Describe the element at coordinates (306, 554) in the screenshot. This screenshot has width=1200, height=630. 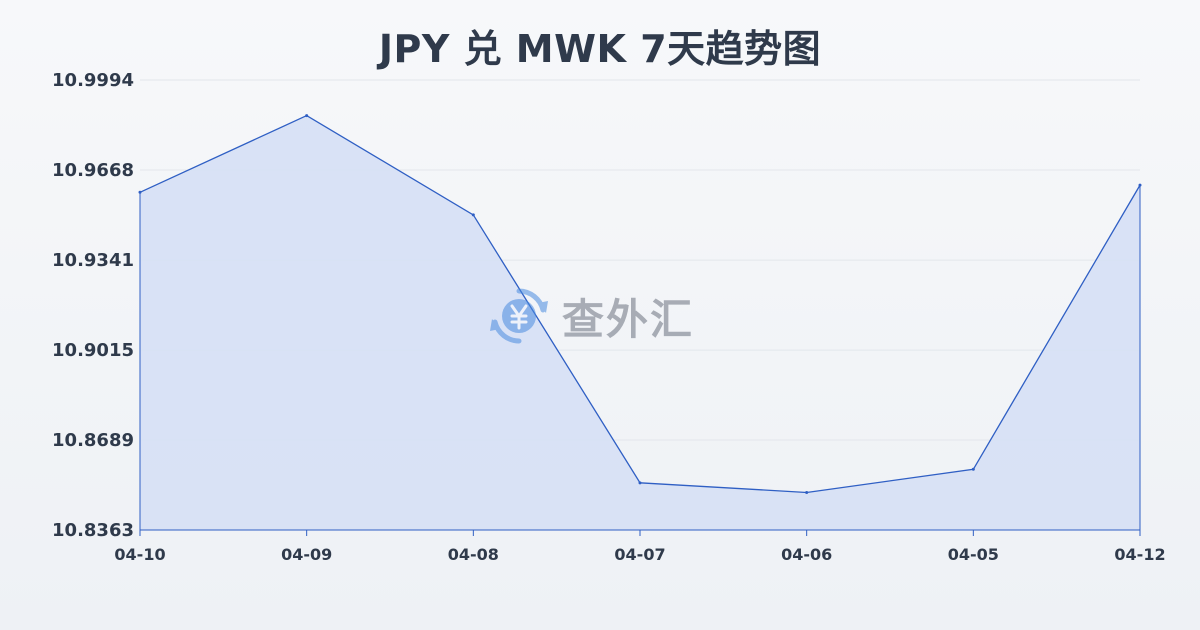
I see `x-tick-label: 04-09` at that location.